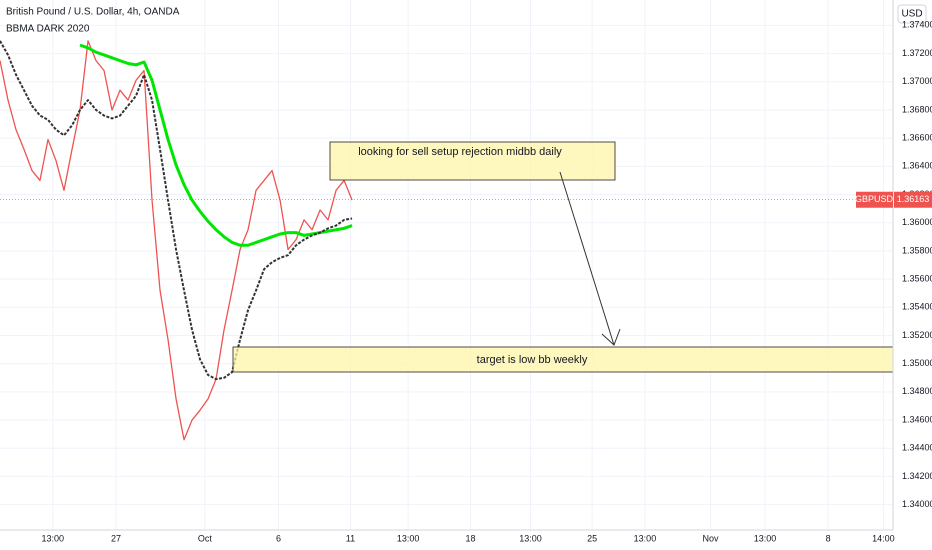 The image size is (932, 550). What do you see at coordinates (917, 166) in the screenshot?
I see `y-tick-label: 1.36400` at bounding box center [917, 166].